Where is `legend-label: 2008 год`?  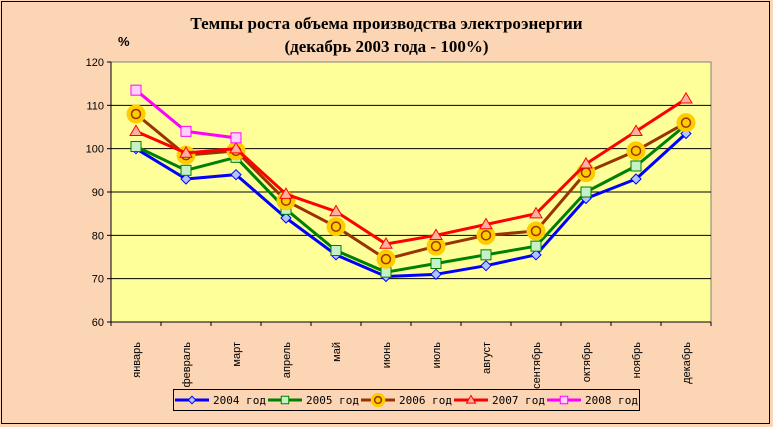 legend-label: 2008 год is located at coordinates (611, 400).